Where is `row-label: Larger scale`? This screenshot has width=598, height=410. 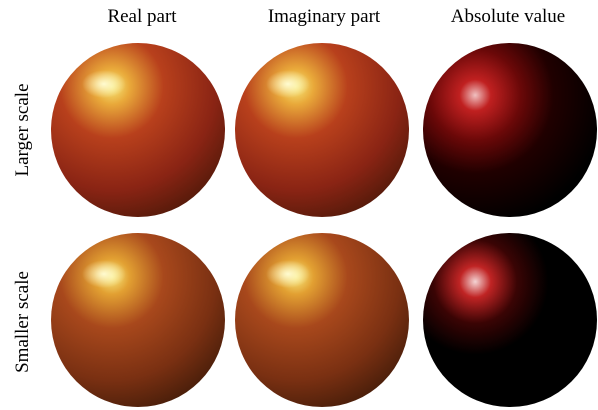 row-label: Larger scale is located at coordinates (22, 129).